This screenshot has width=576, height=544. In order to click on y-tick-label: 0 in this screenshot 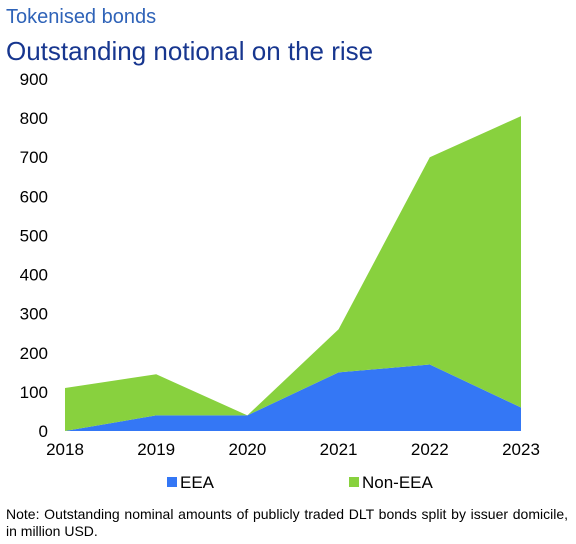, I will do `click(43, 431)`.